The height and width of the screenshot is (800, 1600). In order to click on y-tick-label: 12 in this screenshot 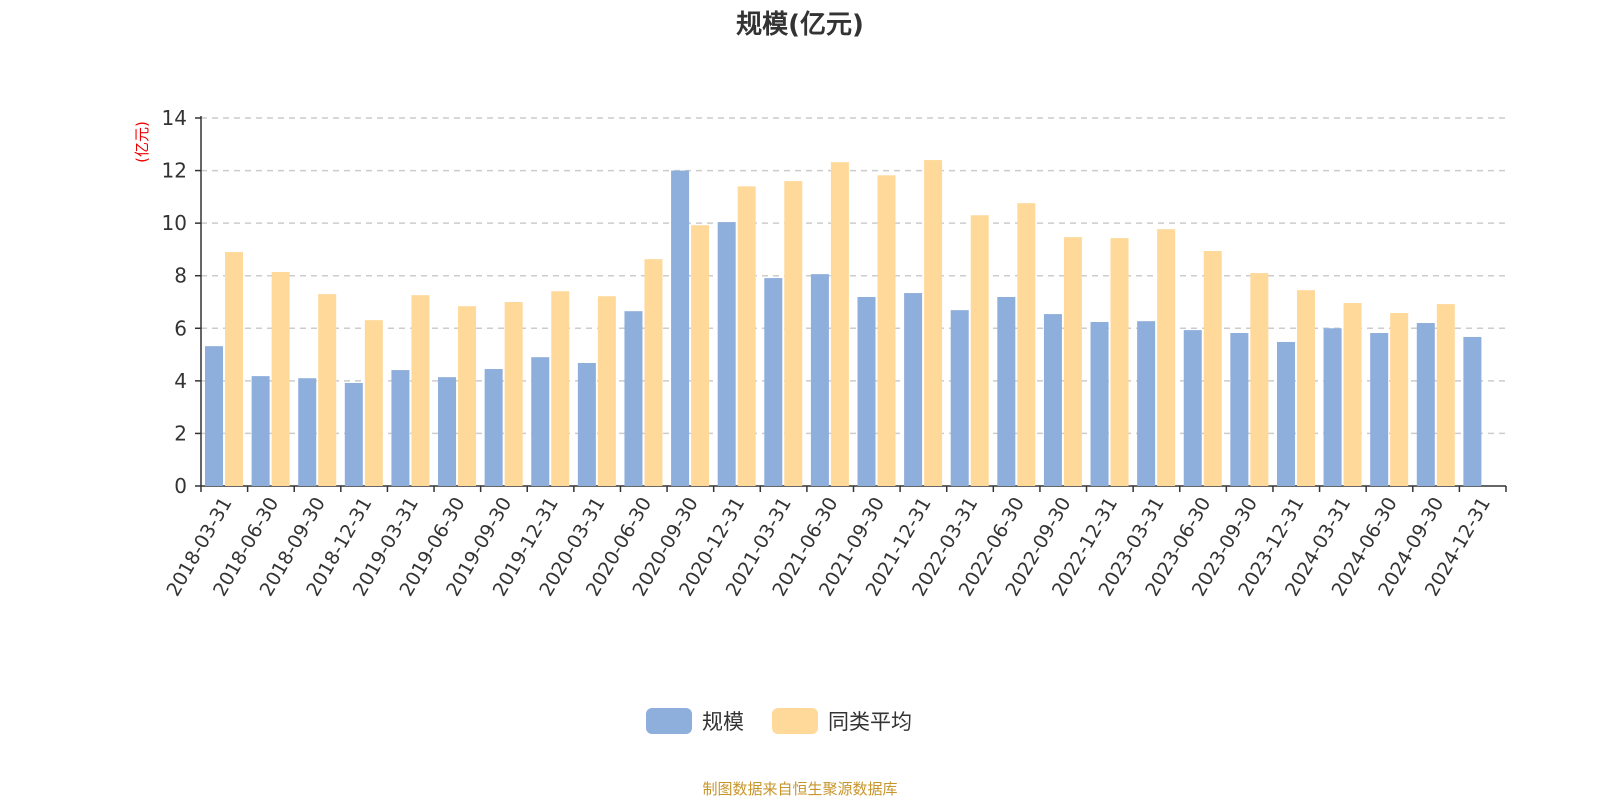, I will do `click(174, 171)`.